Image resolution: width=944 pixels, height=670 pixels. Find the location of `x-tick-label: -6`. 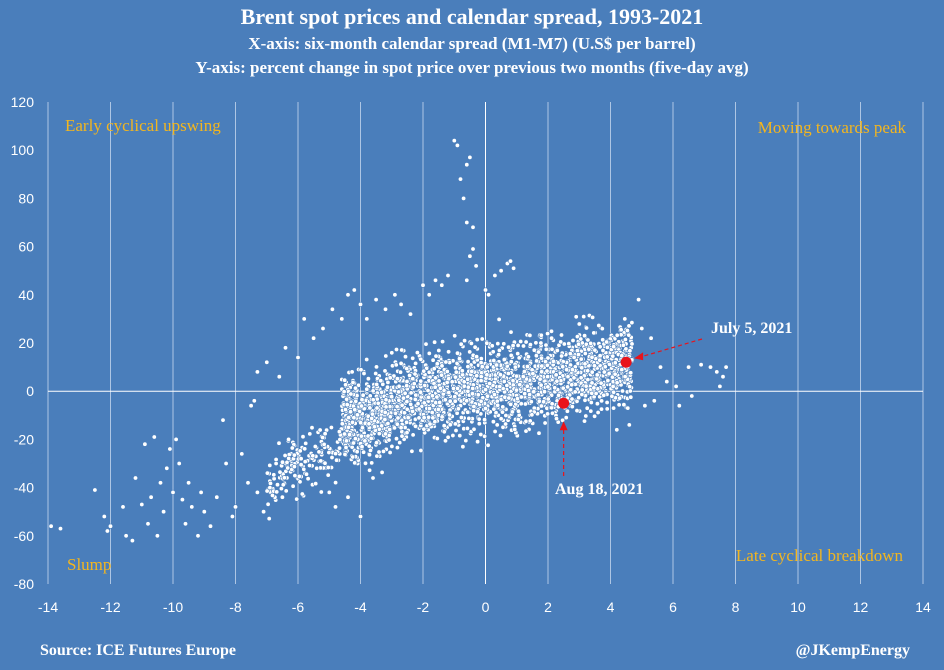

x-tick-label: -6 is located at coordinates (298, 607).